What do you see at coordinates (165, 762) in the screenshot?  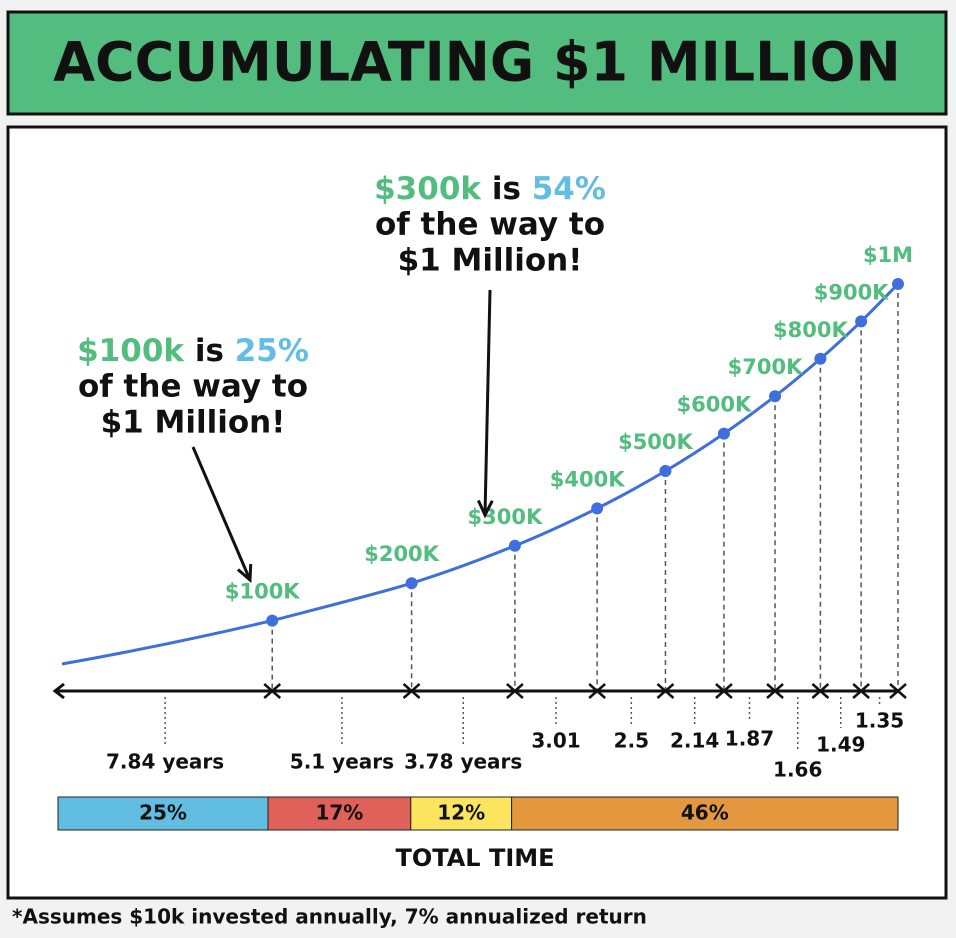 I see `interval-label: 7.84 years` at bounding box center [165, 762].